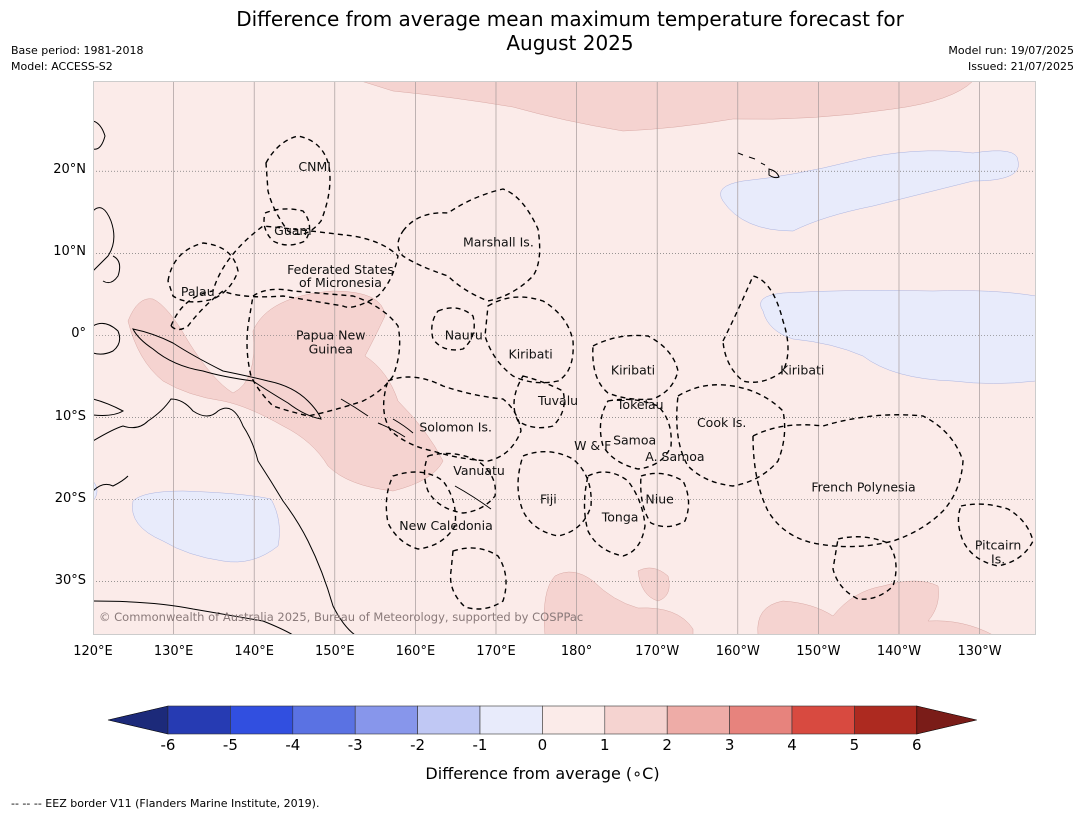  I want to click on map-title-line2: August 2025, so click(570, 43).